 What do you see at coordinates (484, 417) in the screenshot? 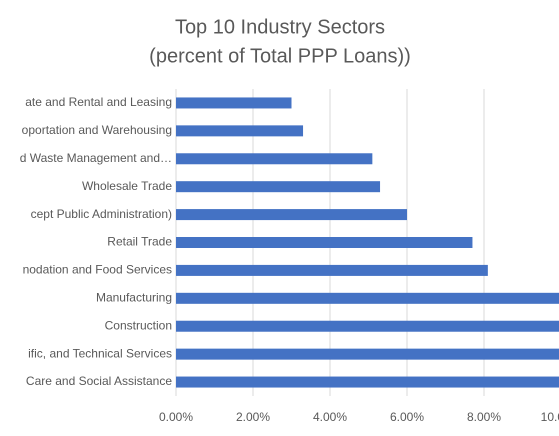
I see `x-tick-label: 8.00%` at bounding box center [484, 417].